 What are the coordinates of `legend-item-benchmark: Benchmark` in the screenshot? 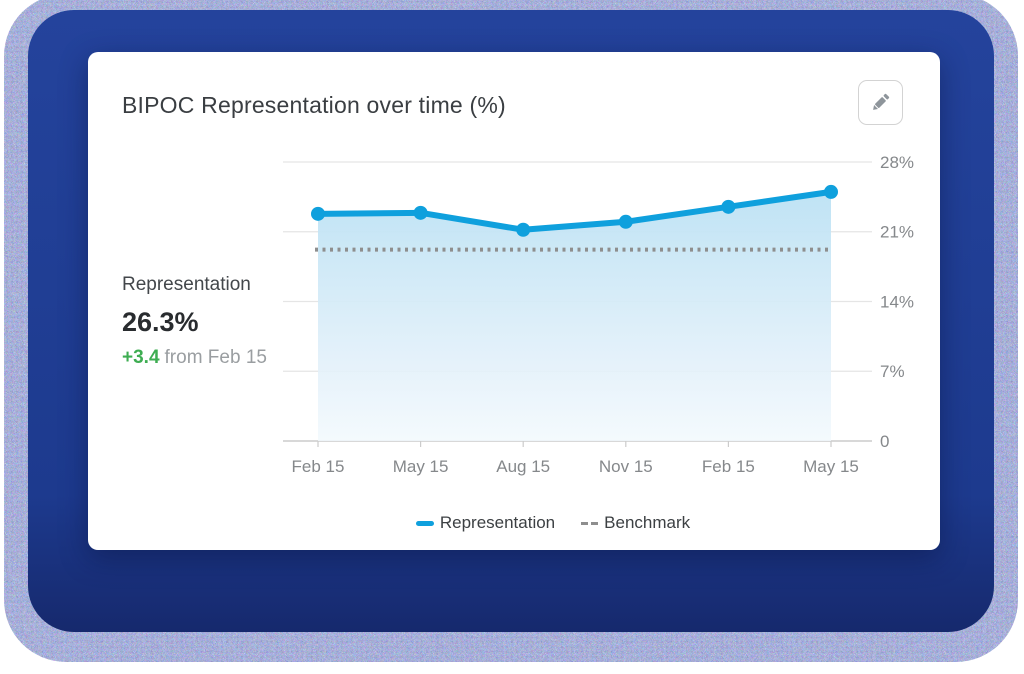 It's located at (635, 523).